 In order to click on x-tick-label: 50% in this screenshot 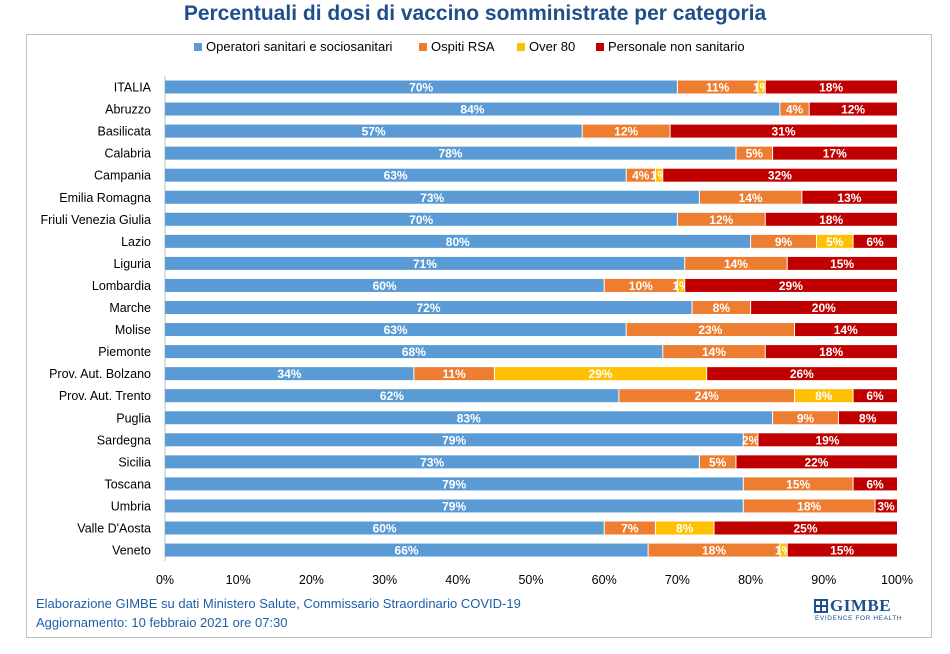, I will do `click(530, 580)`.